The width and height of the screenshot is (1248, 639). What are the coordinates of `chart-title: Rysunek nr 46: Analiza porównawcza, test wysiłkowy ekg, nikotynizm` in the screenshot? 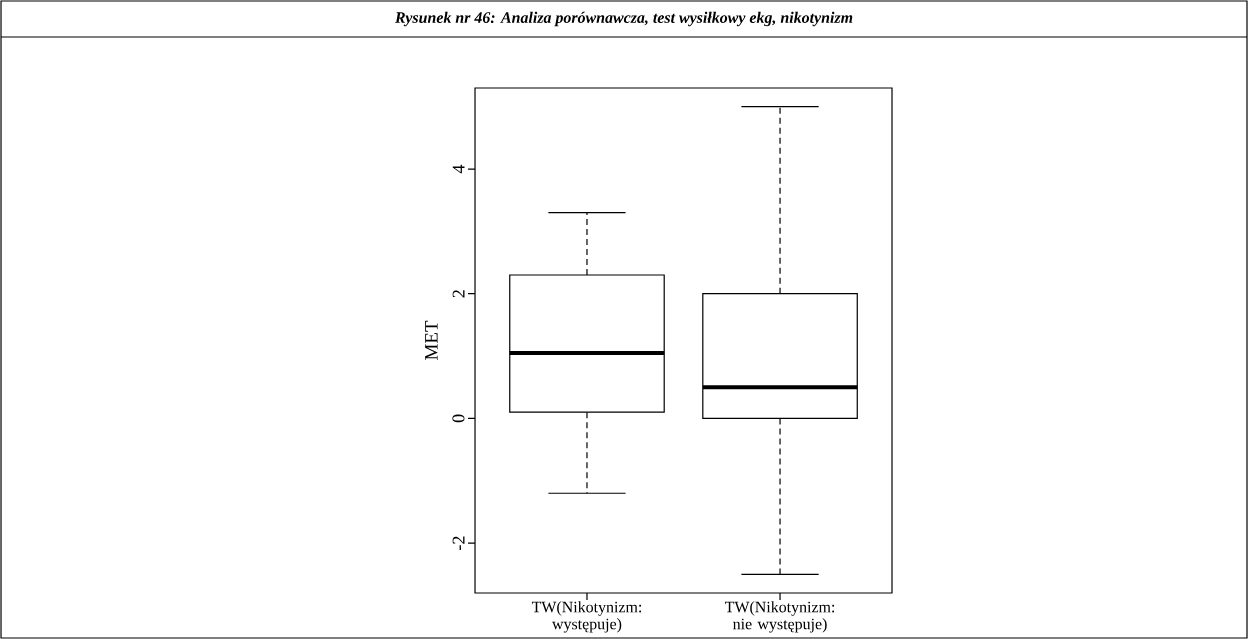 It's located at (623, 19).